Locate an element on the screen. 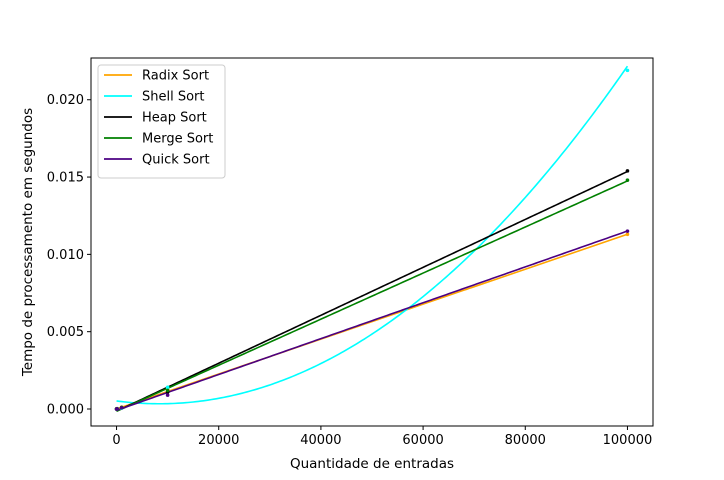 This screenshot has height=480, width=724. legend-label: Merge Sort is located at coordinates (177, 139).